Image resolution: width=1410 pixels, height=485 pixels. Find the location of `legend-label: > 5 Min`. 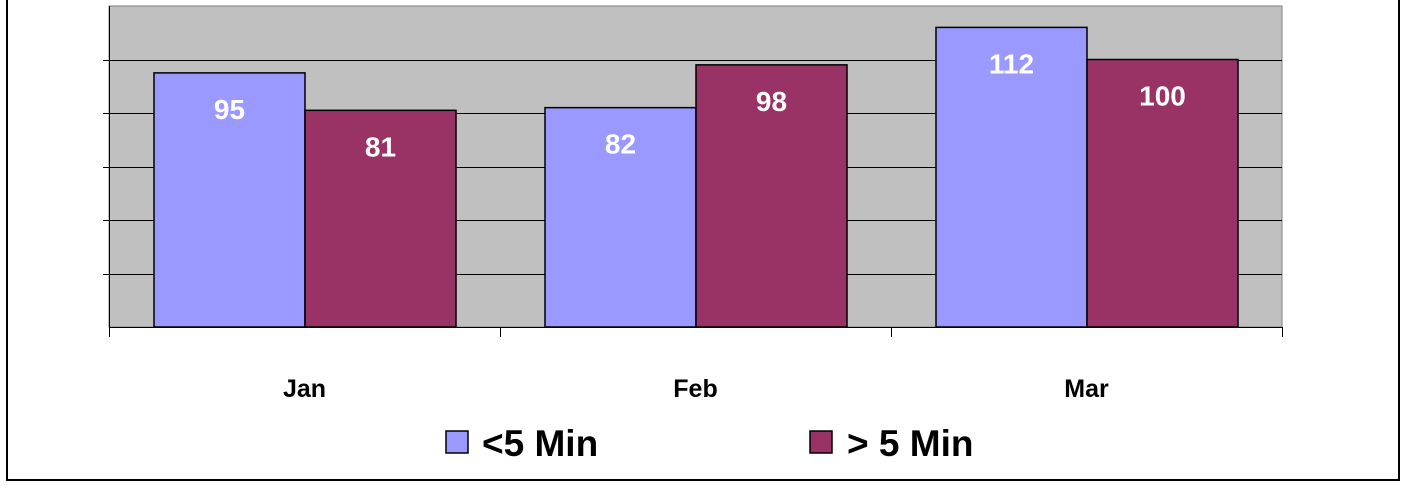

legend-label: > 5 Min is located at coordinates (910, 443).